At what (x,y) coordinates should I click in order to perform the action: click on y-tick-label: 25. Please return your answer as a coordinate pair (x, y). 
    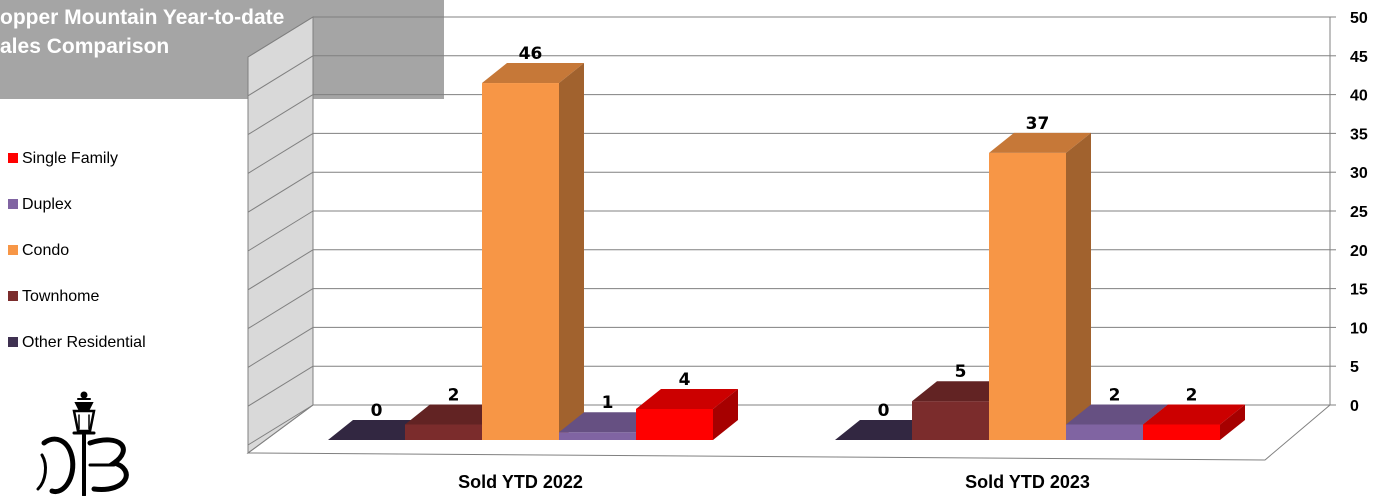
    Looking at the image, I should click on (1359, 212).